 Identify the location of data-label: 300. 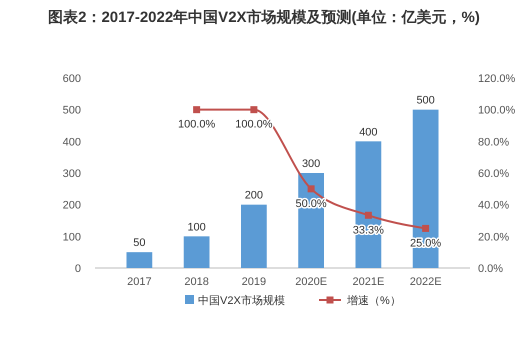
(311, 164).